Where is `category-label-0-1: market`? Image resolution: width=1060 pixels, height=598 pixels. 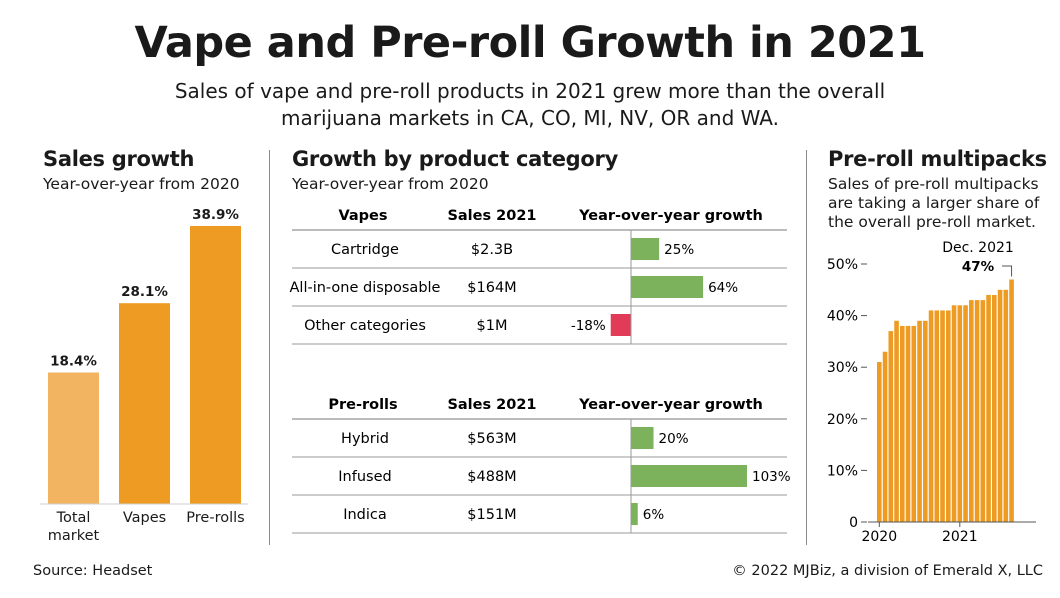
category-label-0-1: market is located at coordinates (74, 536).